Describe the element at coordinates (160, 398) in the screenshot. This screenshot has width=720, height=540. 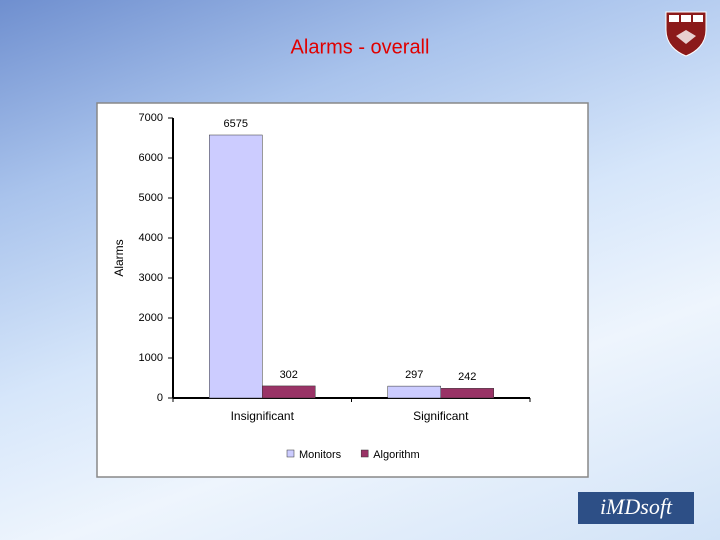
I see `y-tick-label: 0` at that location.